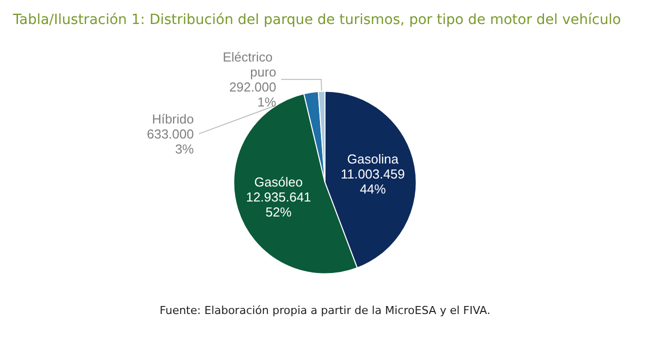 This screenshot has width=650, height=338. I want to click on slice-label: Gasóleo, so click(278, 182).